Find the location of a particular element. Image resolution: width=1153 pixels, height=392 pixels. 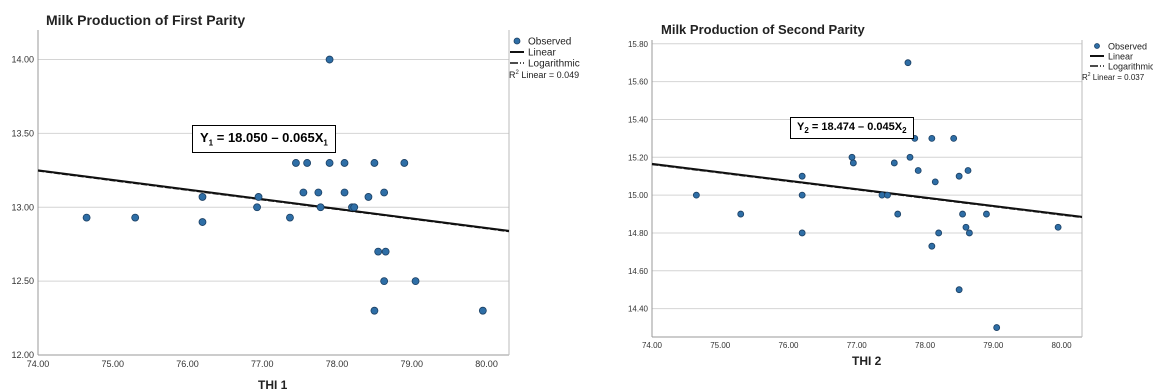

chart2-xtick-label: 75.00 is located at coordinates (720, 345).